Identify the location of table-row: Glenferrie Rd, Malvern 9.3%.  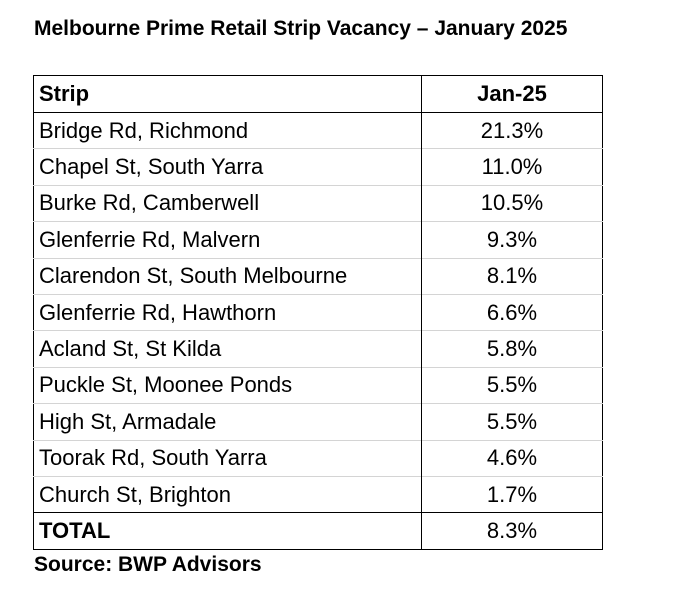
(318, 240).